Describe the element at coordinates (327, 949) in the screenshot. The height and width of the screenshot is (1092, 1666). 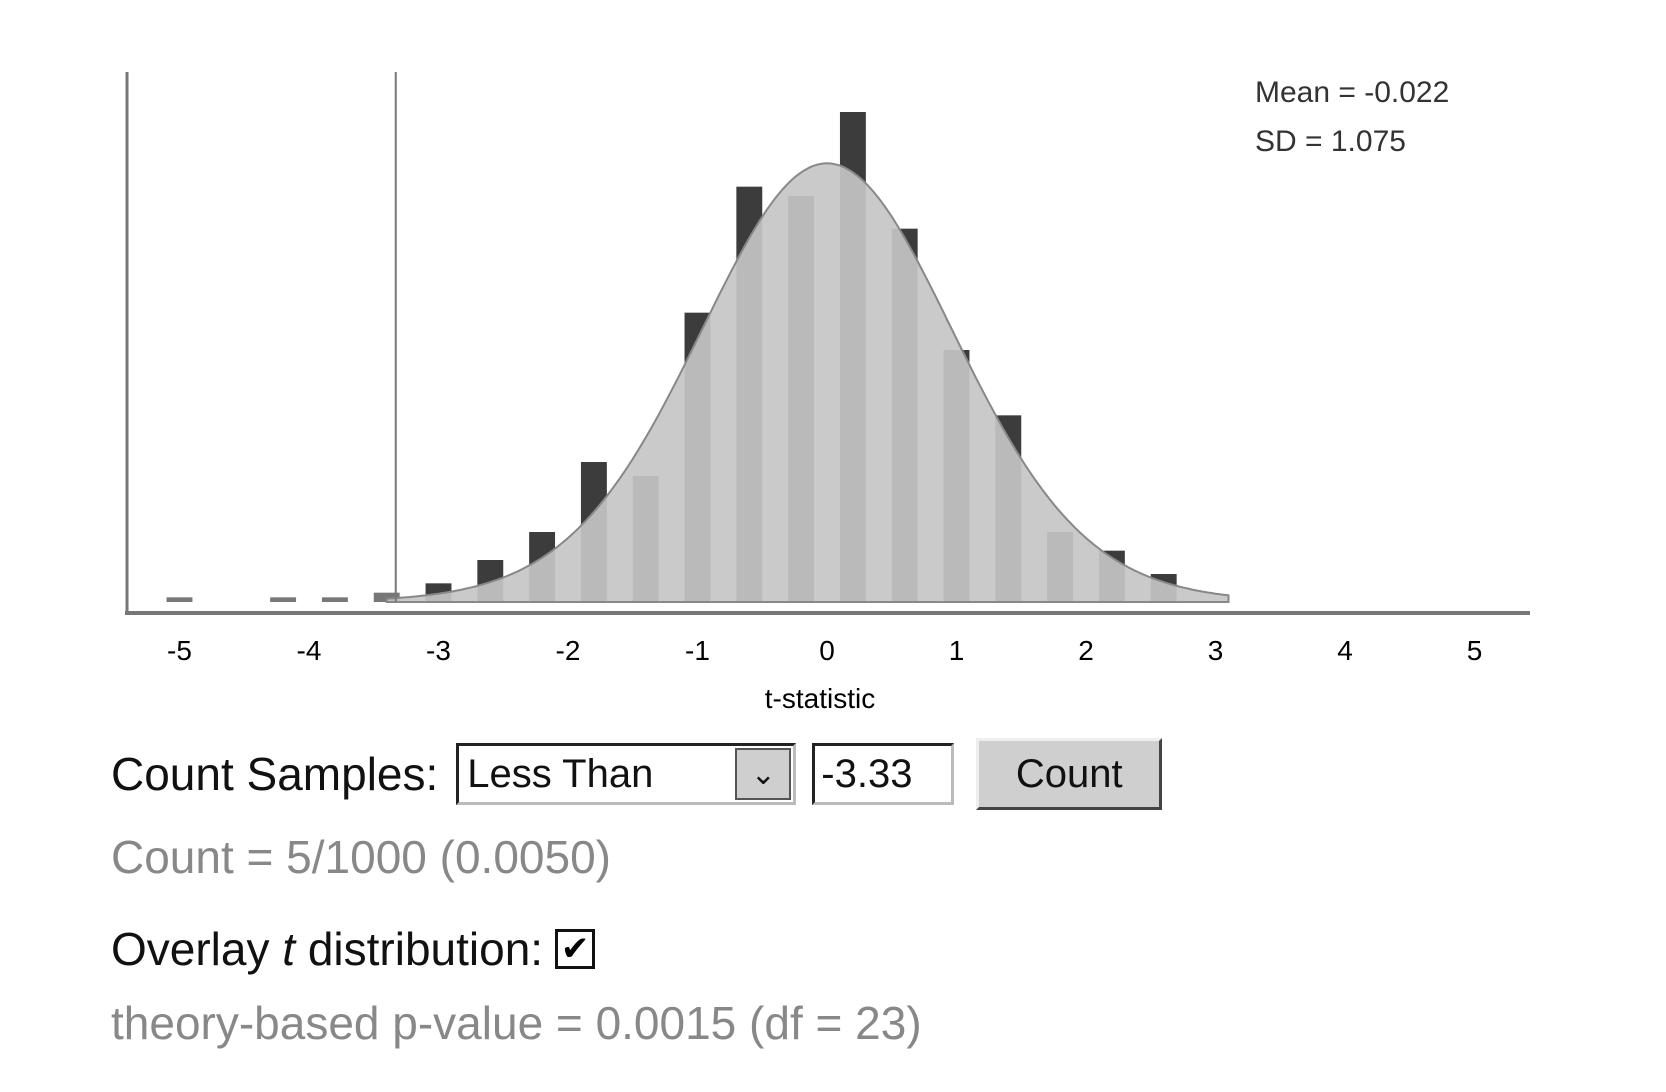
I see `overlay-label: Overlay t distribution:` at that location.